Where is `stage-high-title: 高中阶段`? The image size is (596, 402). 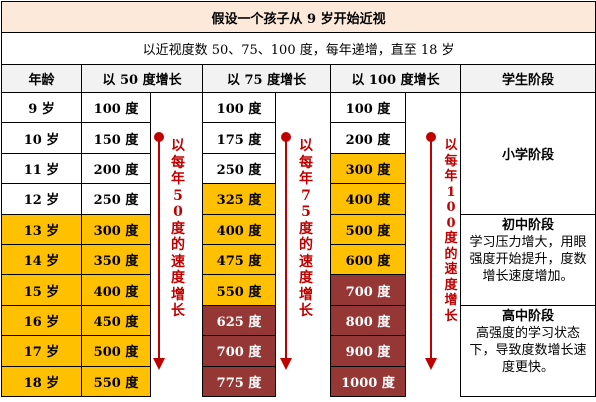 stage-high-title: 高中阶段 is located at coordinates (528, 316).